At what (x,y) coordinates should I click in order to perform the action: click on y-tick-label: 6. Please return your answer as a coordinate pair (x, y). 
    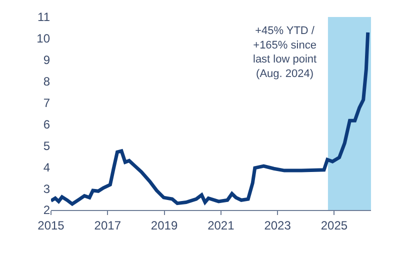
    Looking at the image, I should click on (46, 124).